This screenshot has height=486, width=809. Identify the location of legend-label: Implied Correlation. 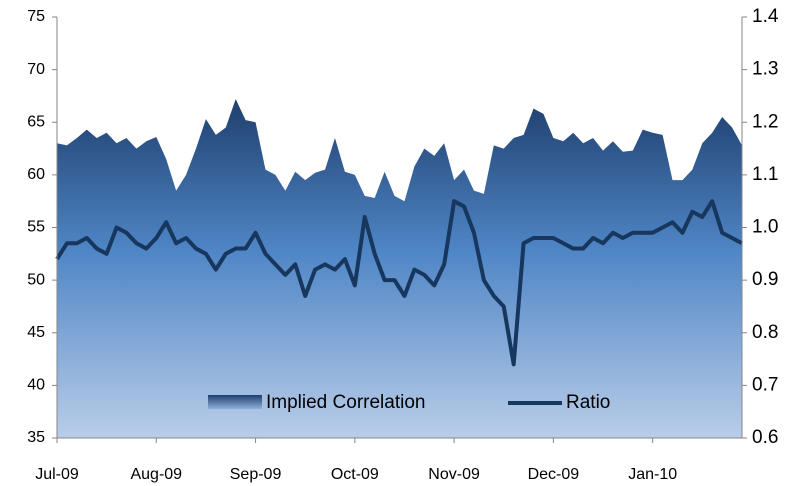
(345, 402).